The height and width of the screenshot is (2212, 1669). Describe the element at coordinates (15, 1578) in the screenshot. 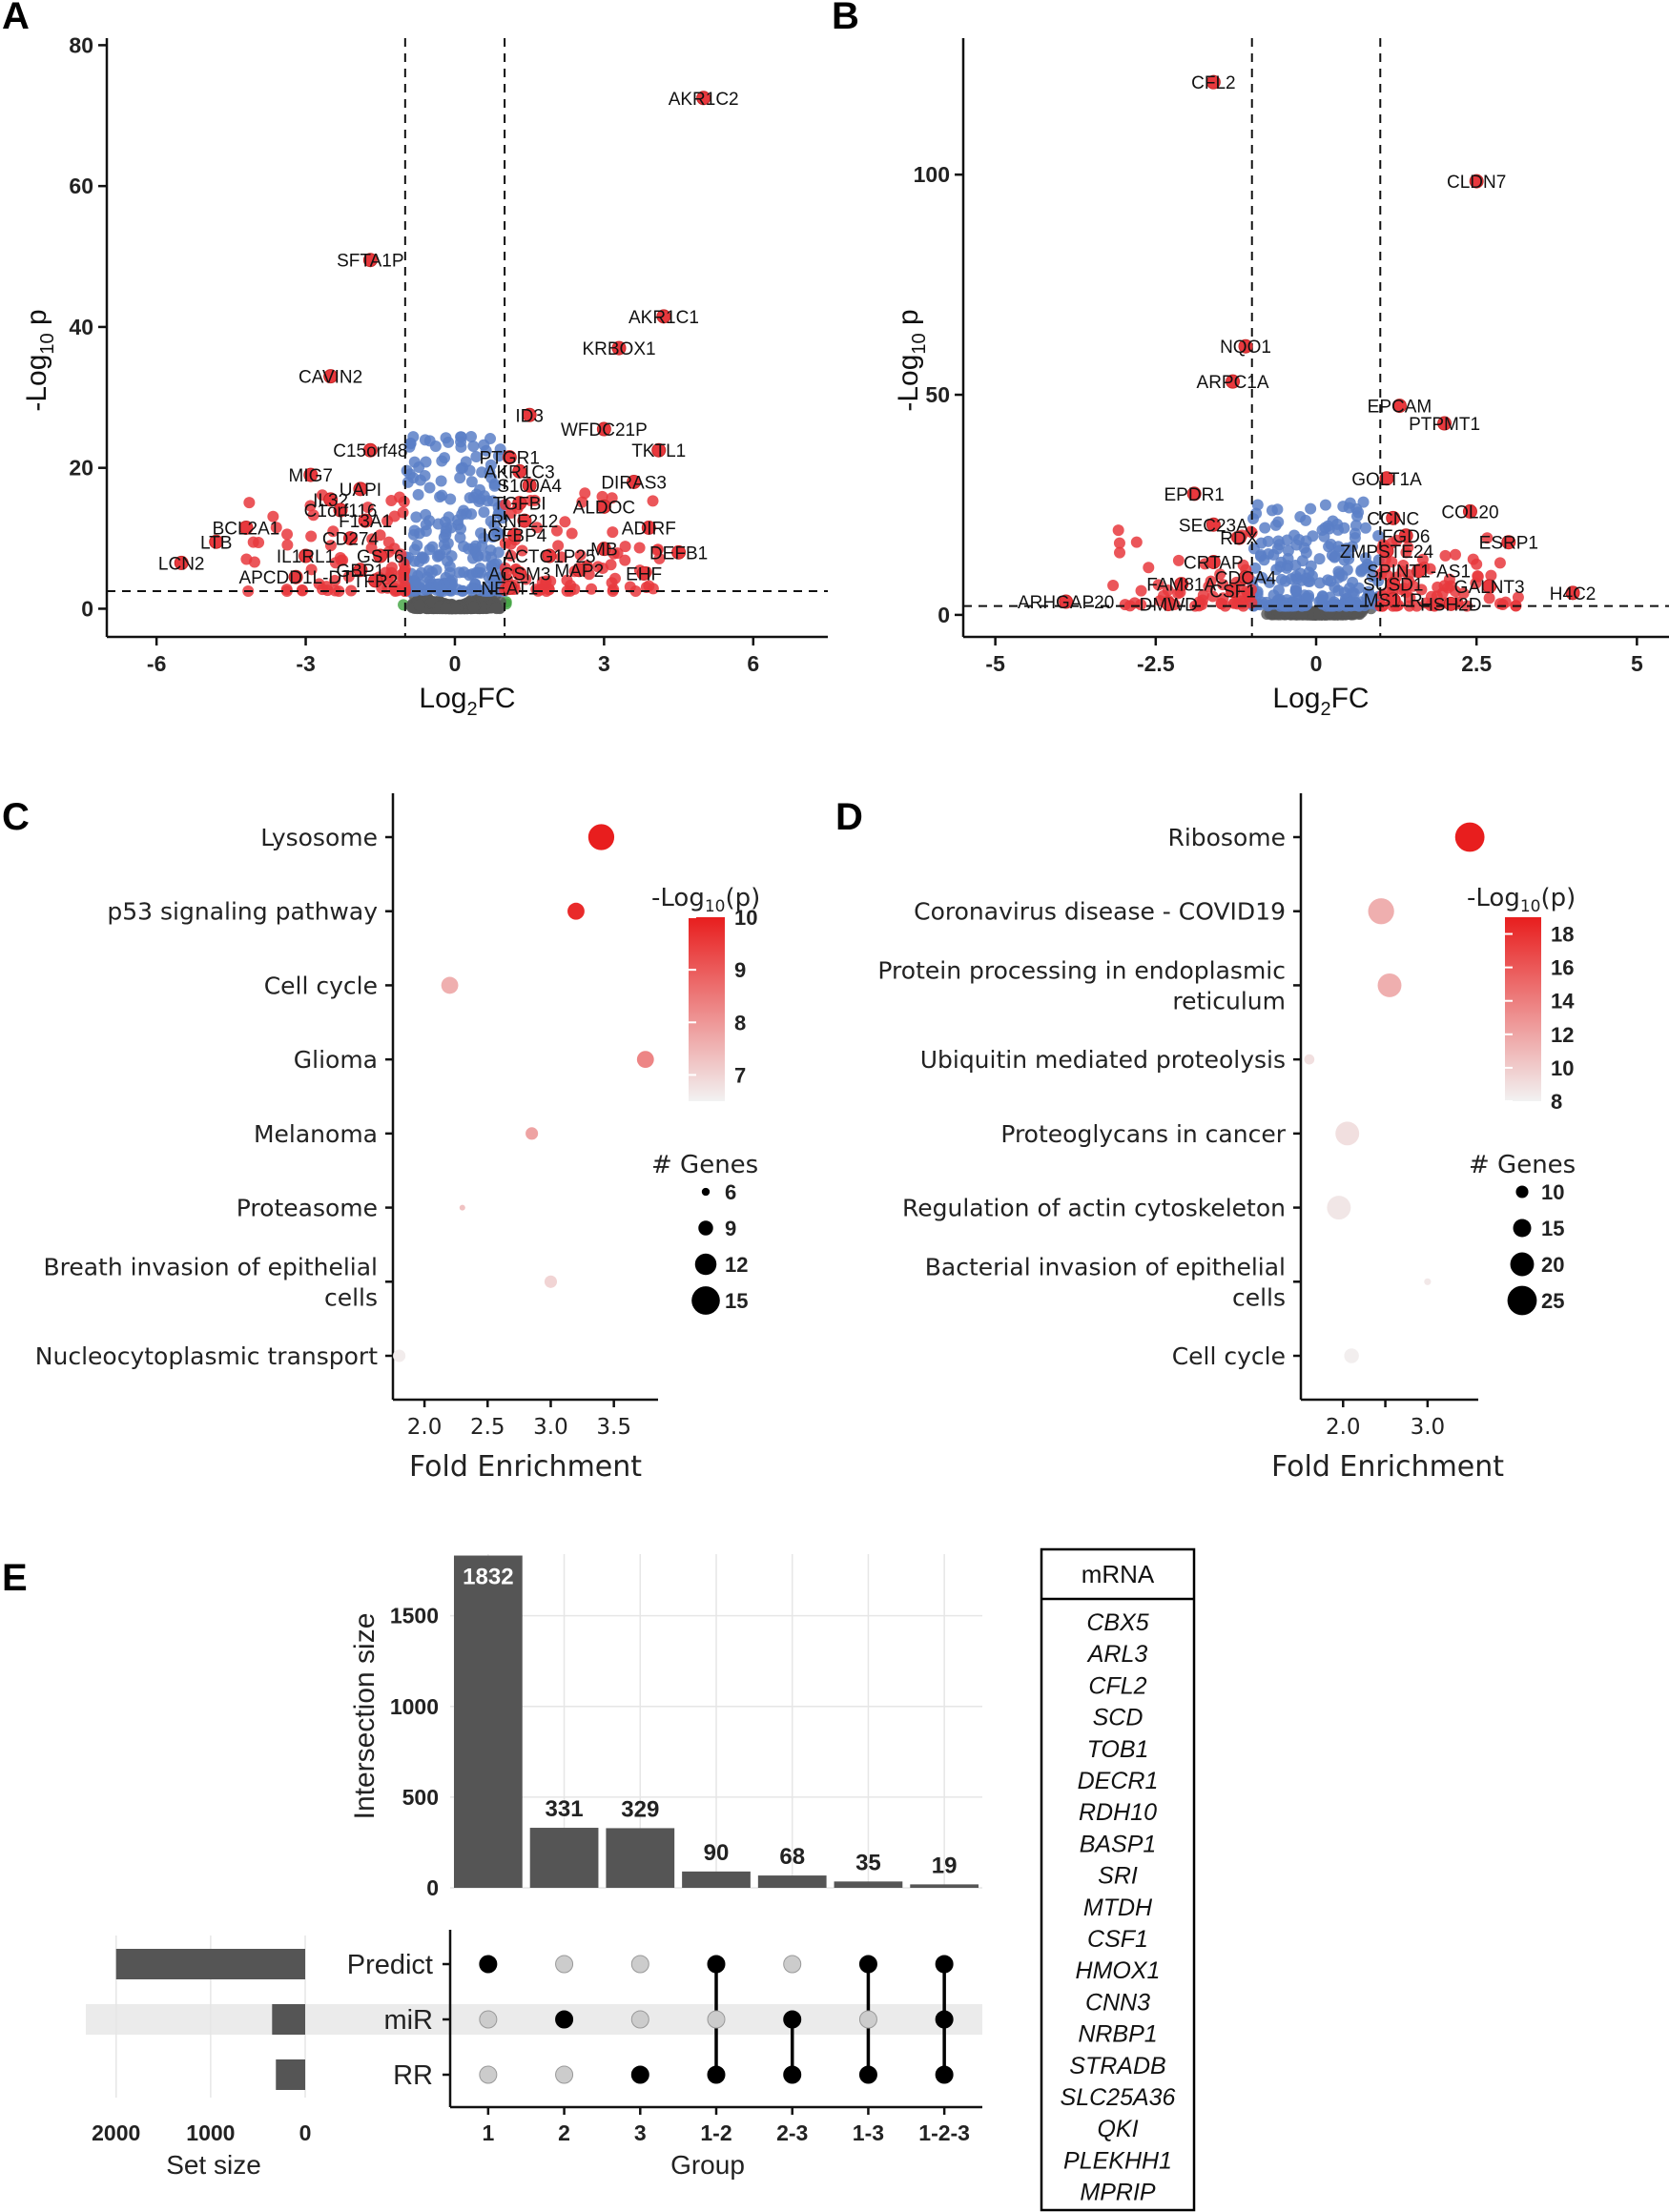

I see `panel-letter-e: E` at that location.